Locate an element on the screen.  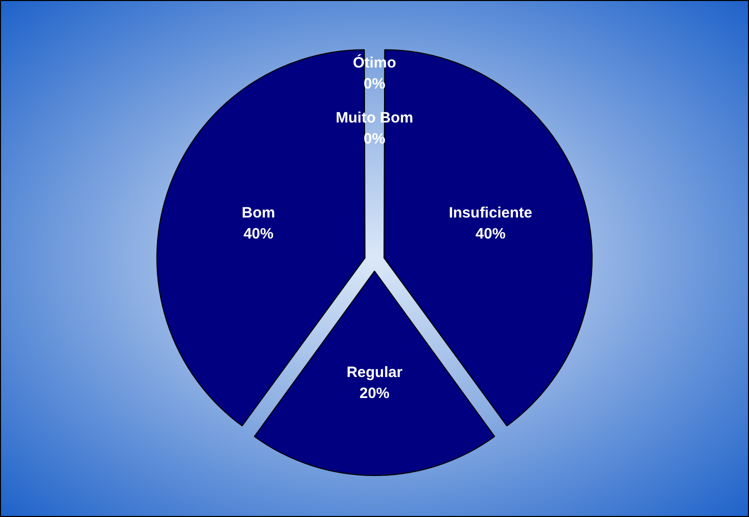
slice-label: Insuficiente is located at coordinates (490, 213).